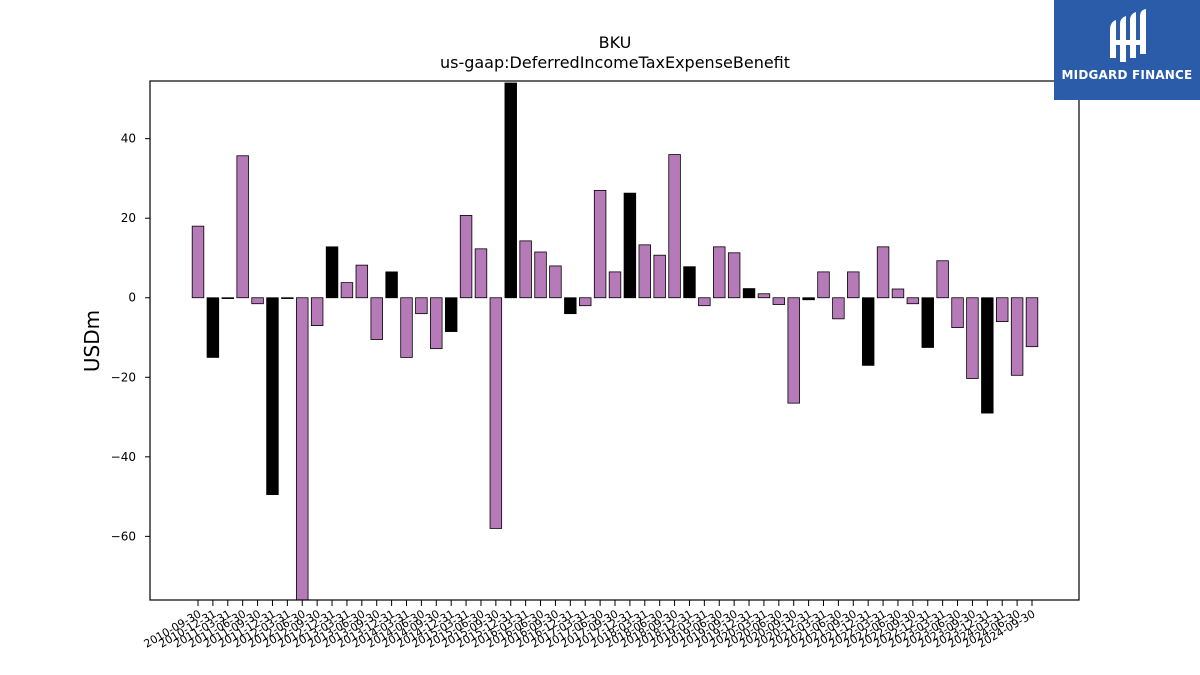  I want to click on chart-subtitle: us-gaap:DeferredIncomeTaxExpenseBenefit, so click(615, 62).